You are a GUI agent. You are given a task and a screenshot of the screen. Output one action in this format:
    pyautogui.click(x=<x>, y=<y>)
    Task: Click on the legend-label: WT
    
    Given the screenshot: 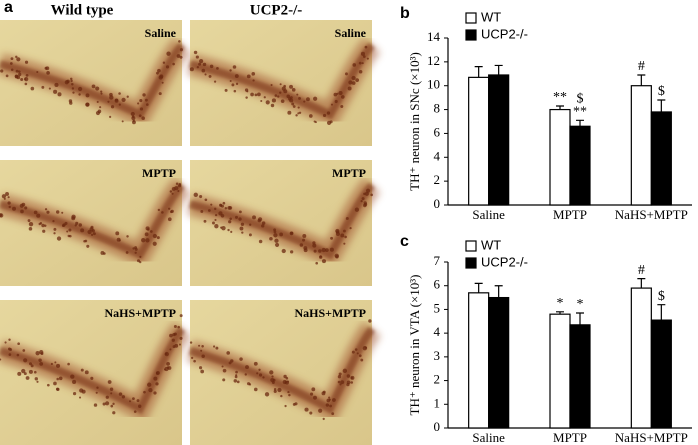 What is the action you would take?
    pyautogui.click(x=491, y=244)
    